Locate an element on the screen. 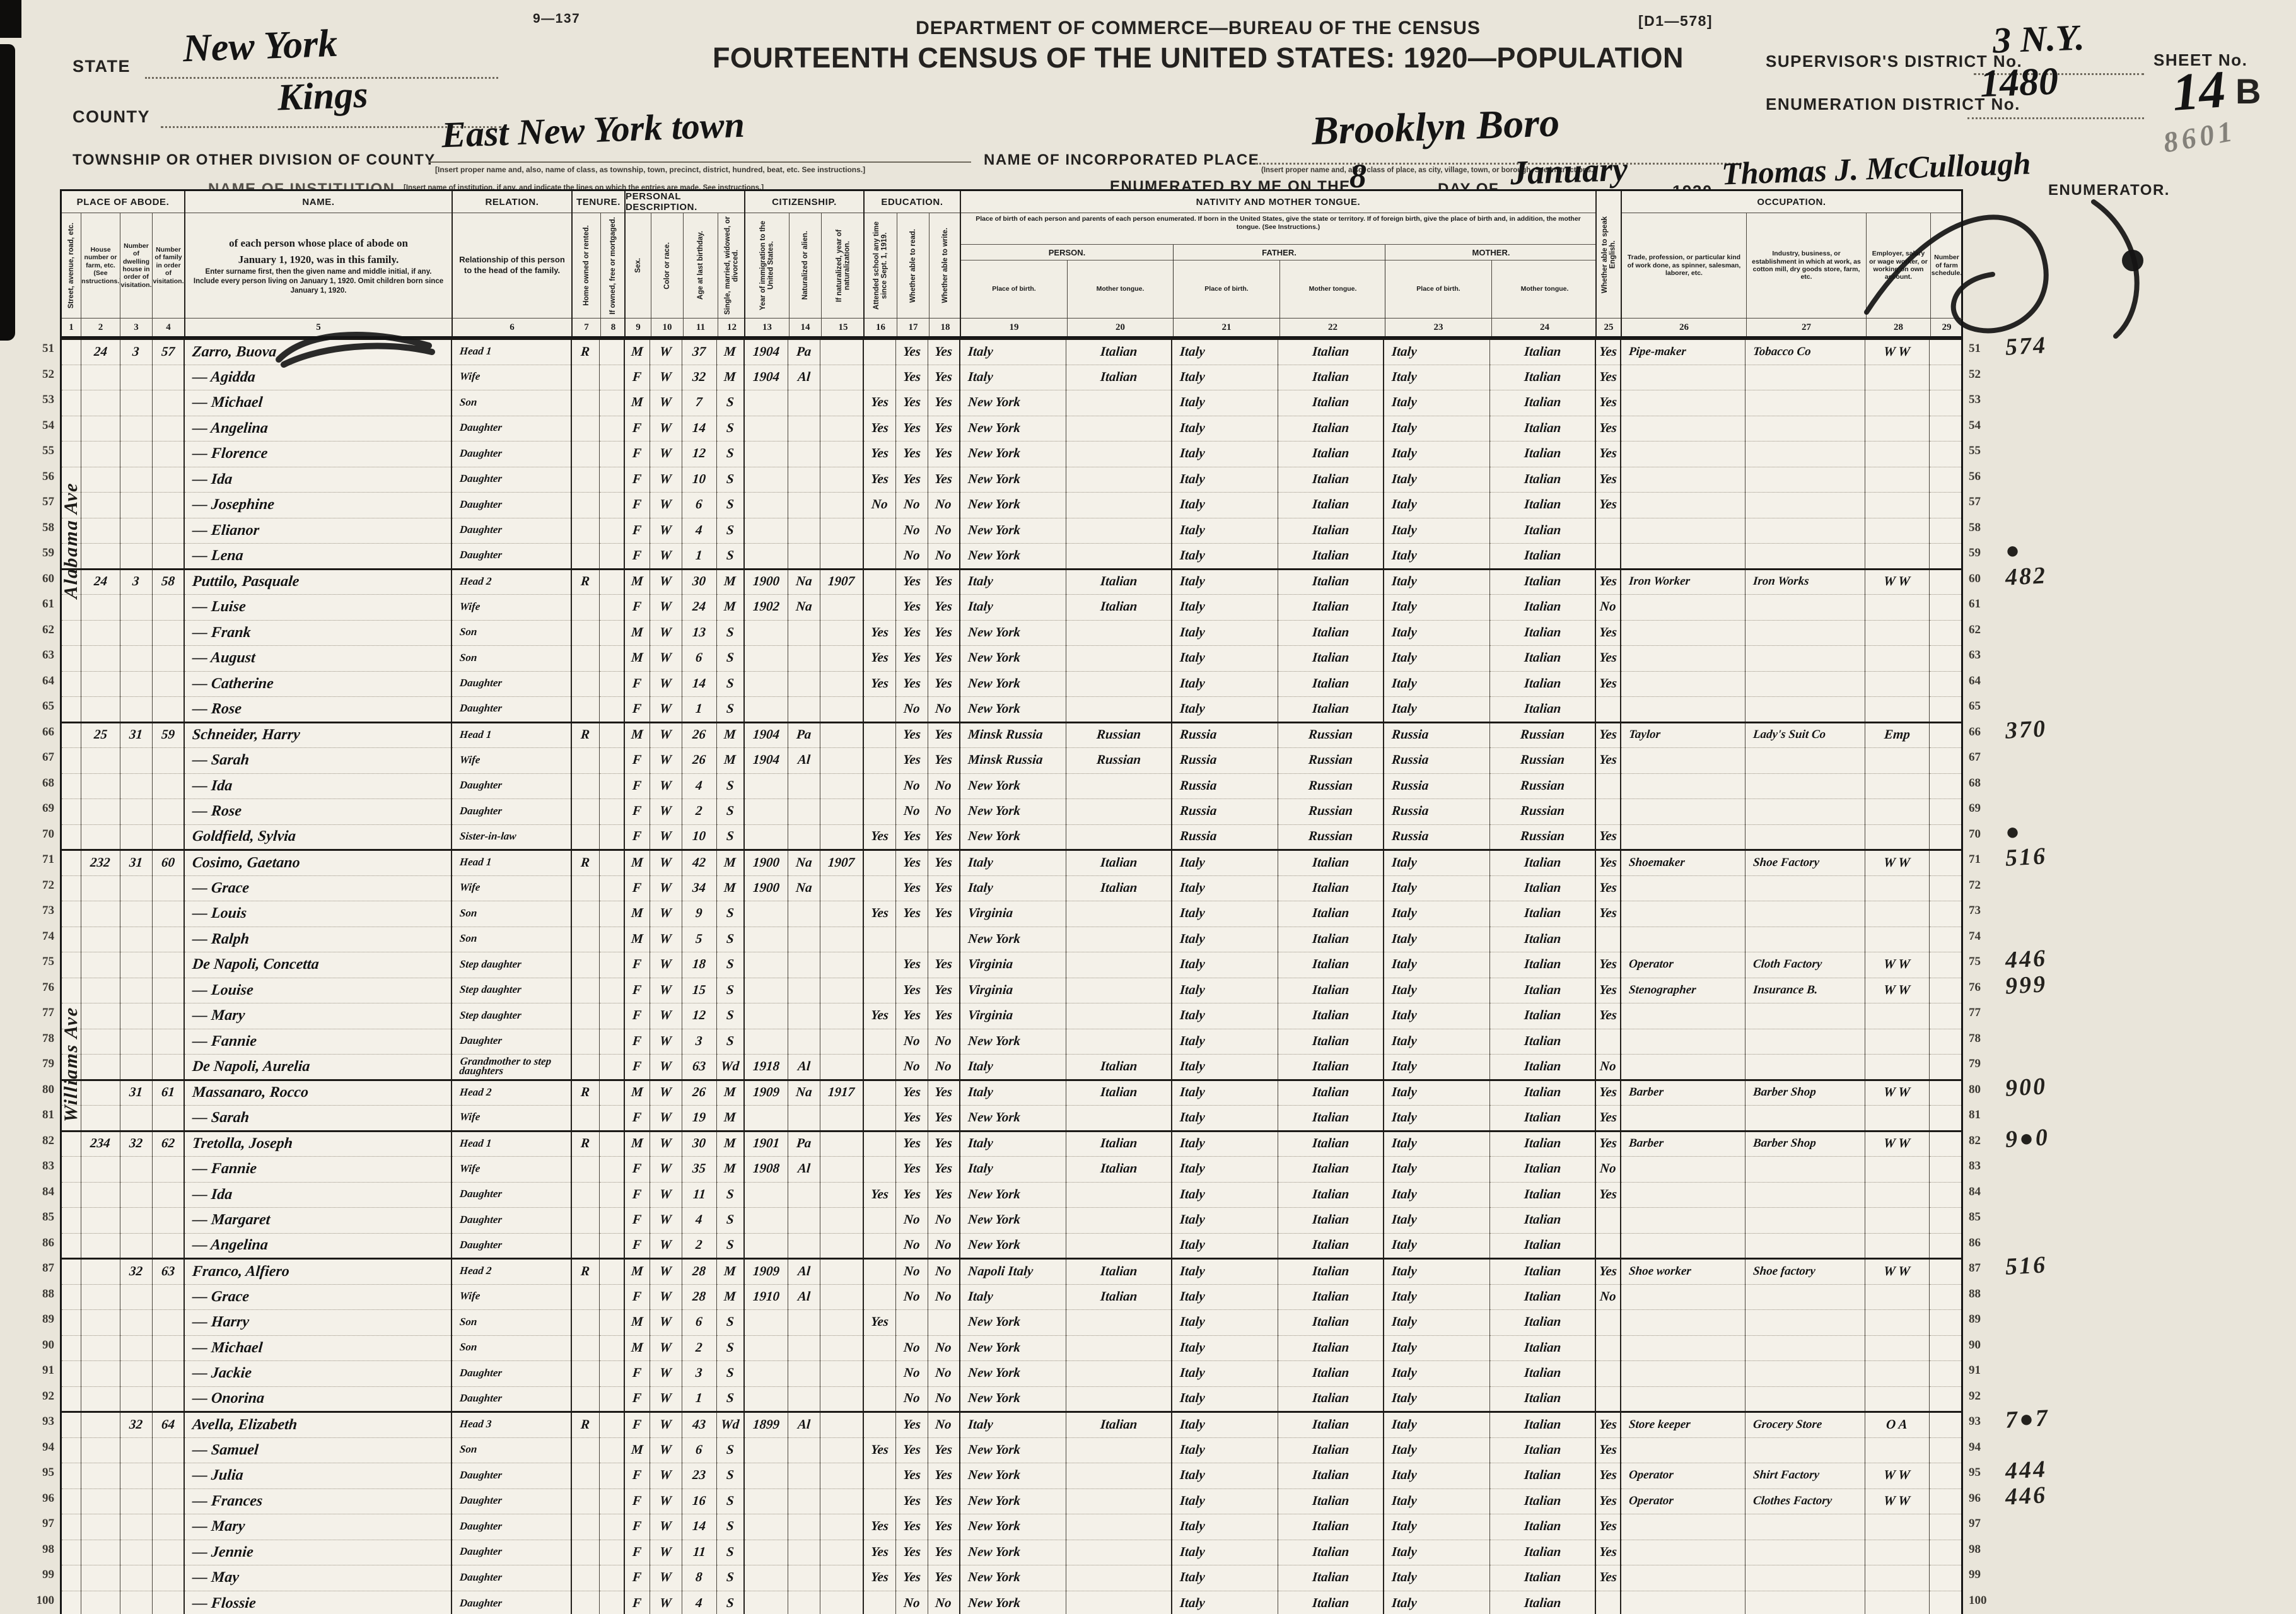 Image resolution: width=2296 pixels, height=1614 pixels. line-number-right: 88 is located at coordinates (1975, 1294).